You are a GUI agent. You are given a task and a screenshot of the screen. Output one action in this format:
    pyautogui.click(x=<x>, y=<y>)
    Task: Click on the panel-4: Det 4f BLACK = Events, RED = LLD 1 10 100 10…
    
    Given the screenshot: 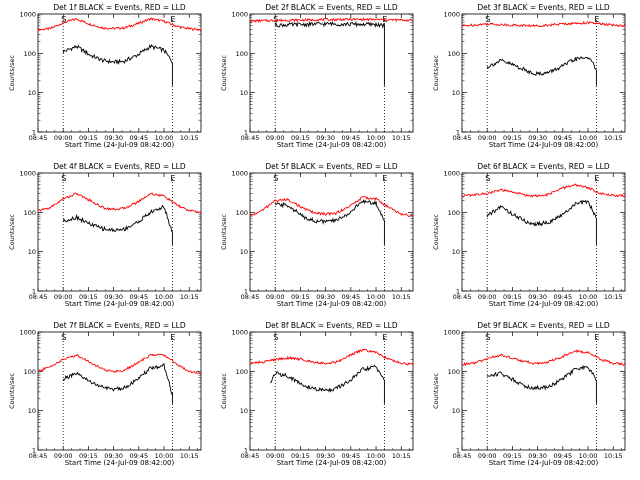 What is the action you would take?
    pyautogui.click(x=105, y=235)
    